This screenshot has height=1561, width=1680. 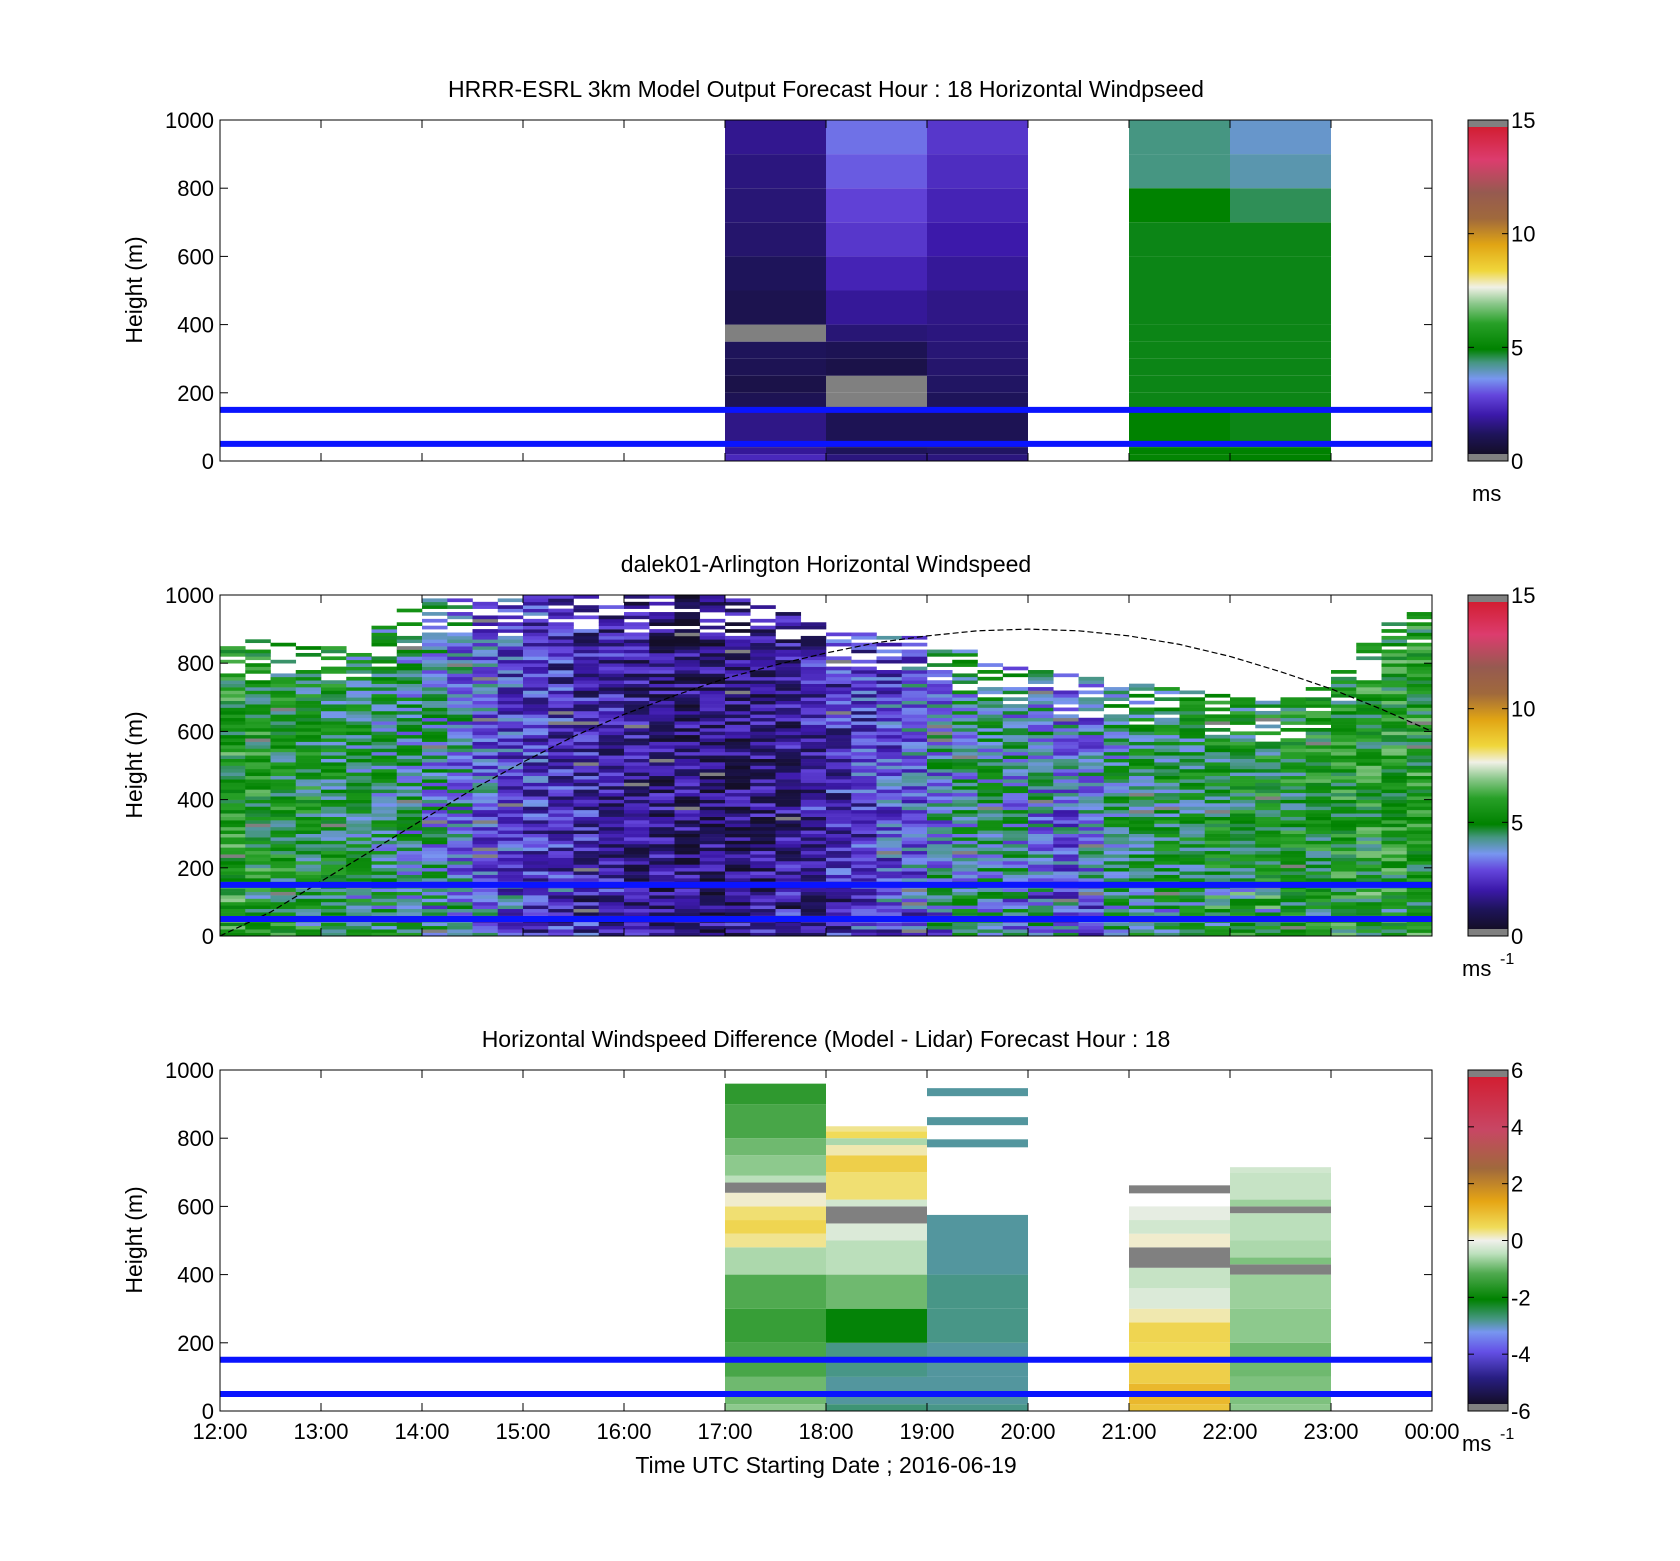 I want to click on model-cell, so click(x=1280, y=384).